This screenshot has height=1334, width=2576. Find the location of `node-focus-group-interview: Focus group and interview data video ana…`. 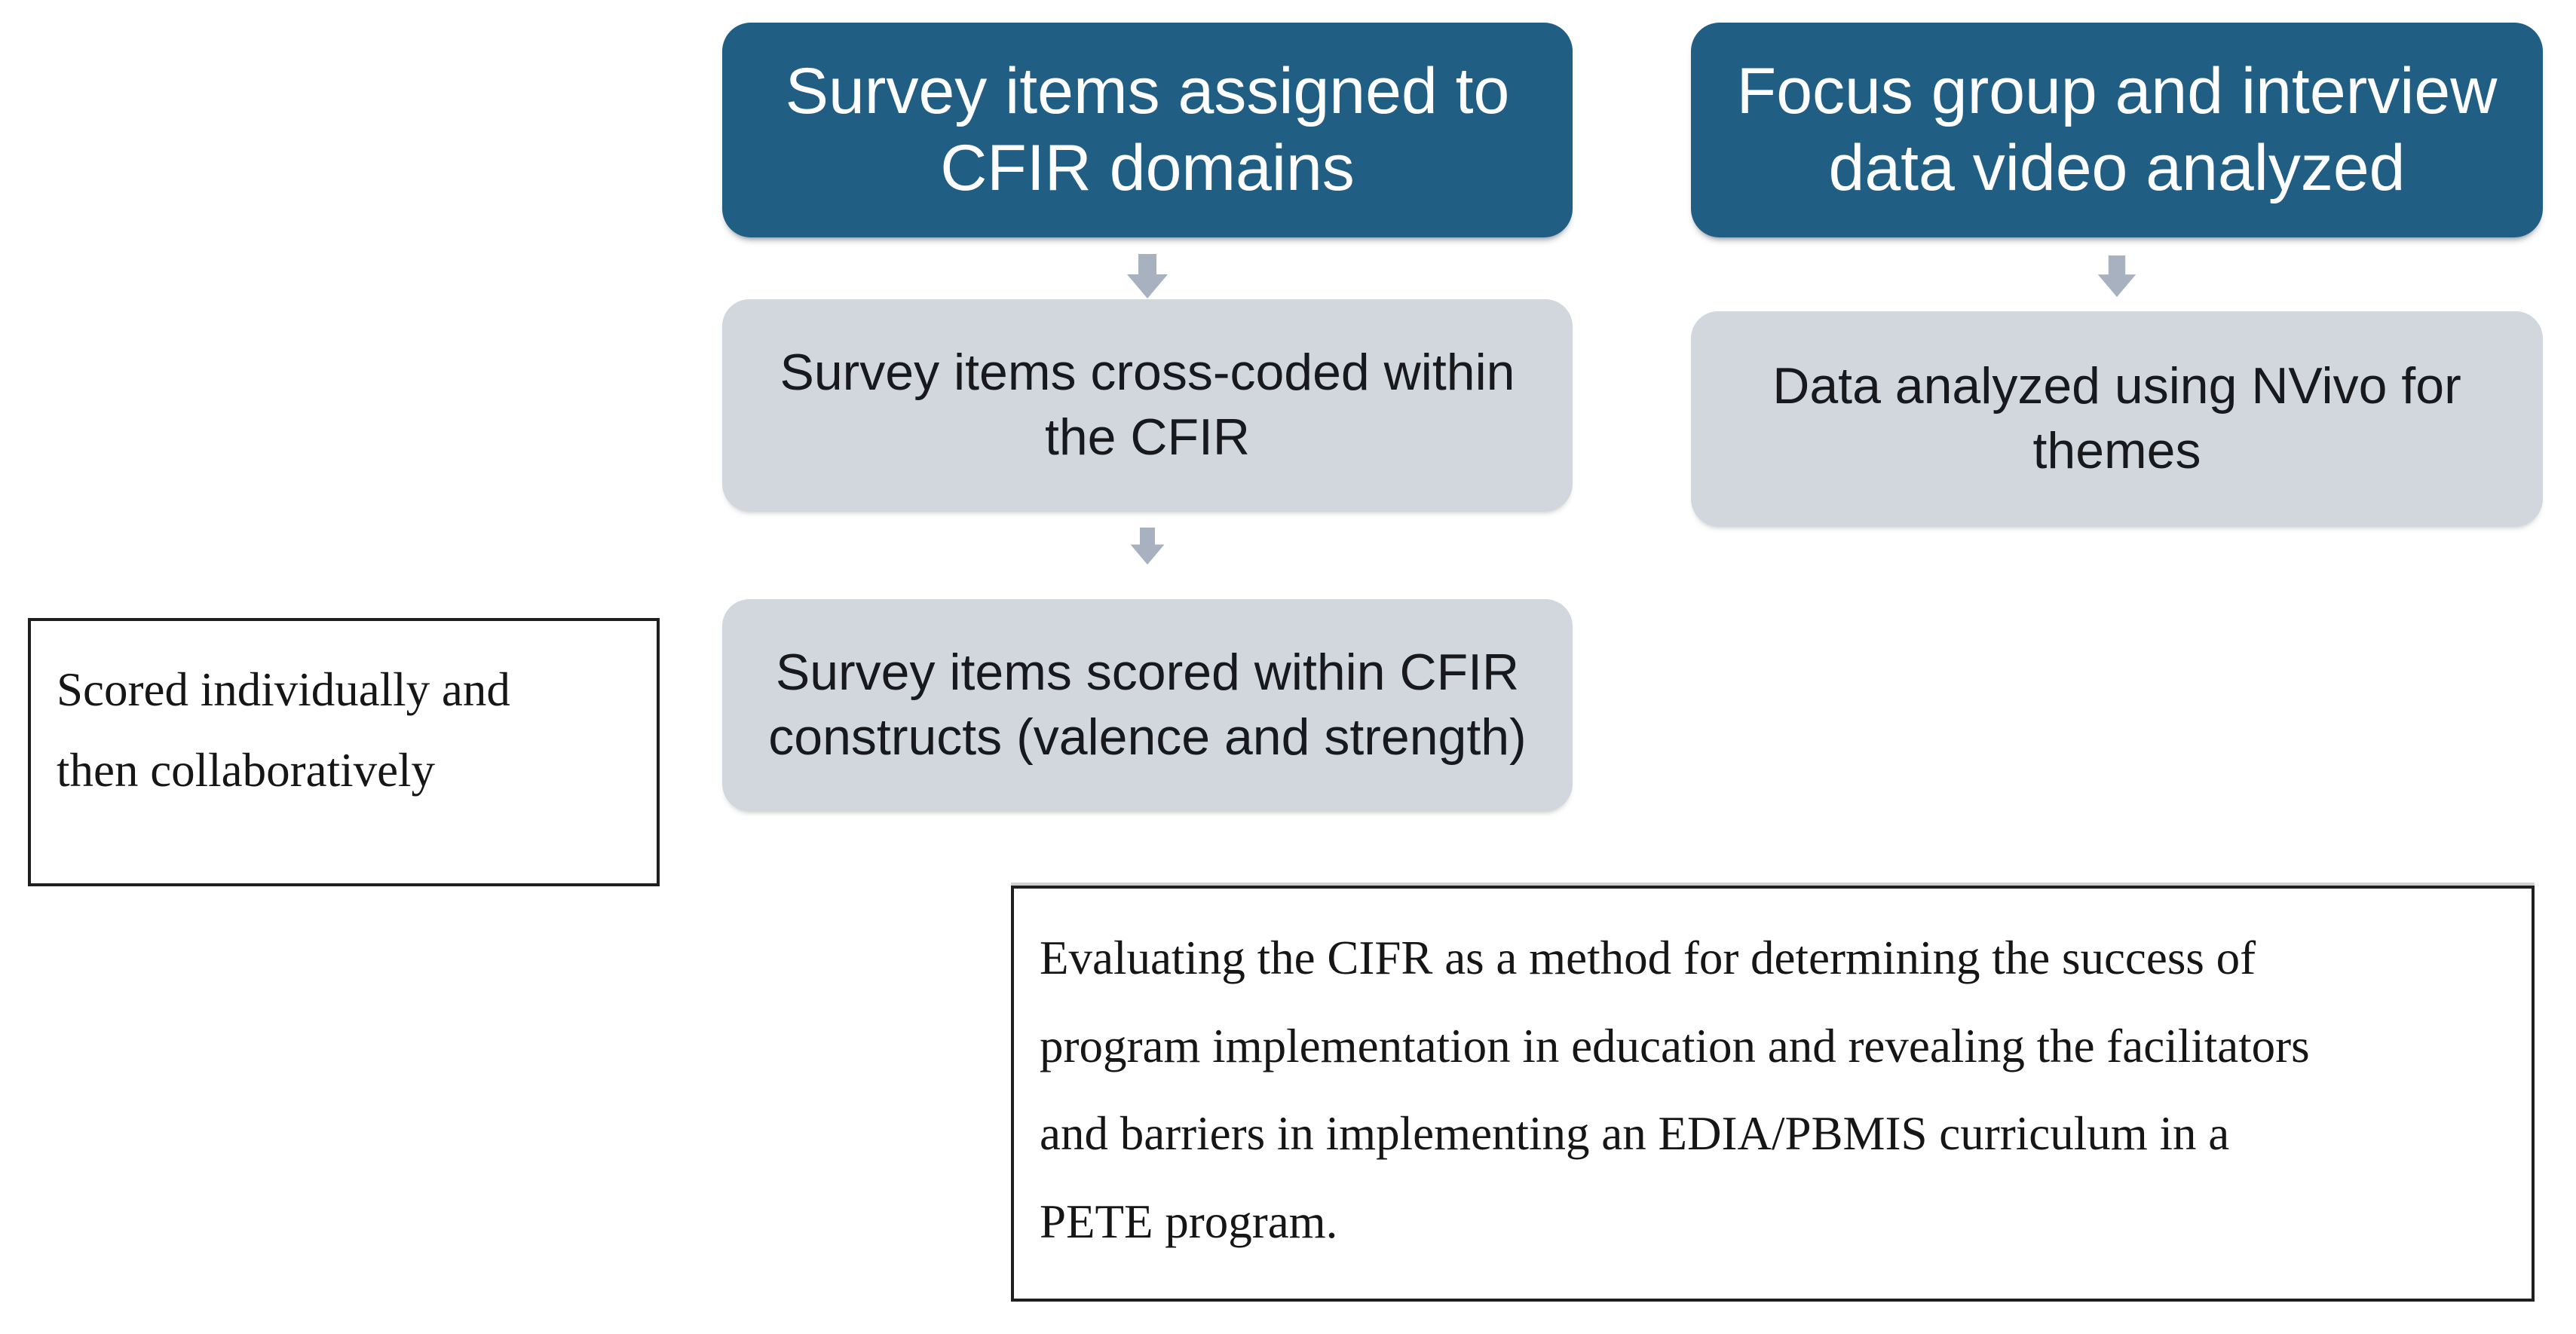

node-focus-group-interview: Focus group and interview data video ana… is located at coordinates (2117, 130).